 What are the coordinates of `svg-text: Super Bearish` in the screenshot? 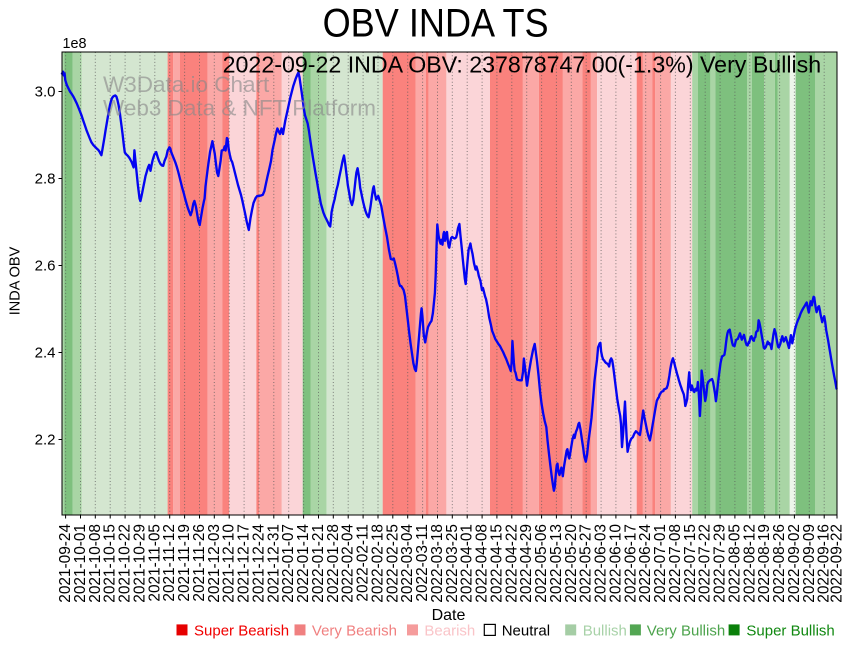 It's located at (241, 630).